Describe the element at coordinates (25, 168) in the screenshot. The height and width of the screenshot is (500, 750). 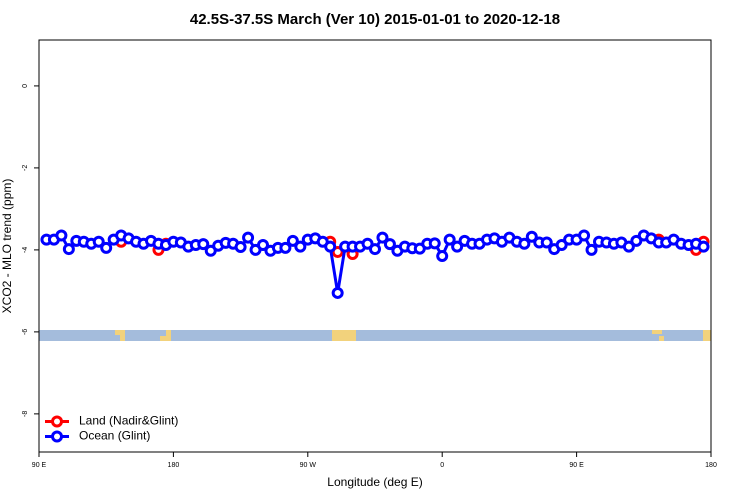
I see `y-tick-label: -2` at that location.